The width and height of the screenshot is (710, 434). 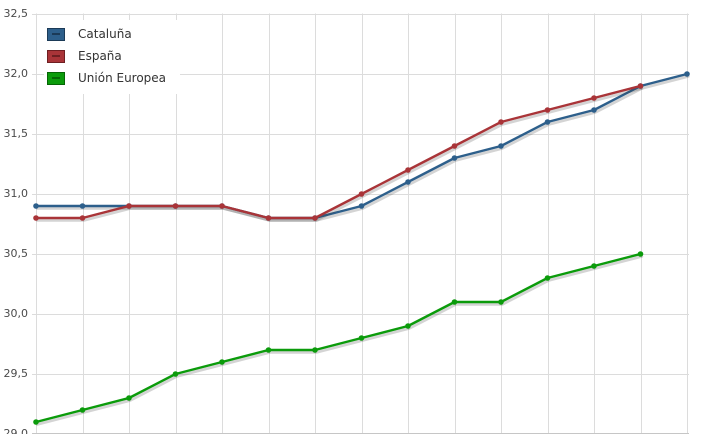 I want to click on y-tick-label: 30,0, so click(x=16, y=313).